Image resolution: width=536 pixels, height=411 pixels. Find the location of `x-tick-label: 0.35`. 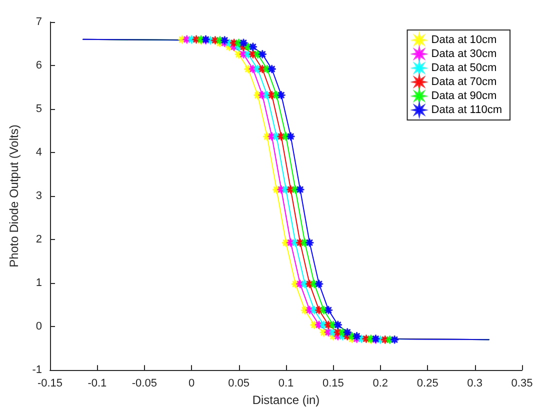

x-tick-label: 0.35 is located at coordinates (522, 384).